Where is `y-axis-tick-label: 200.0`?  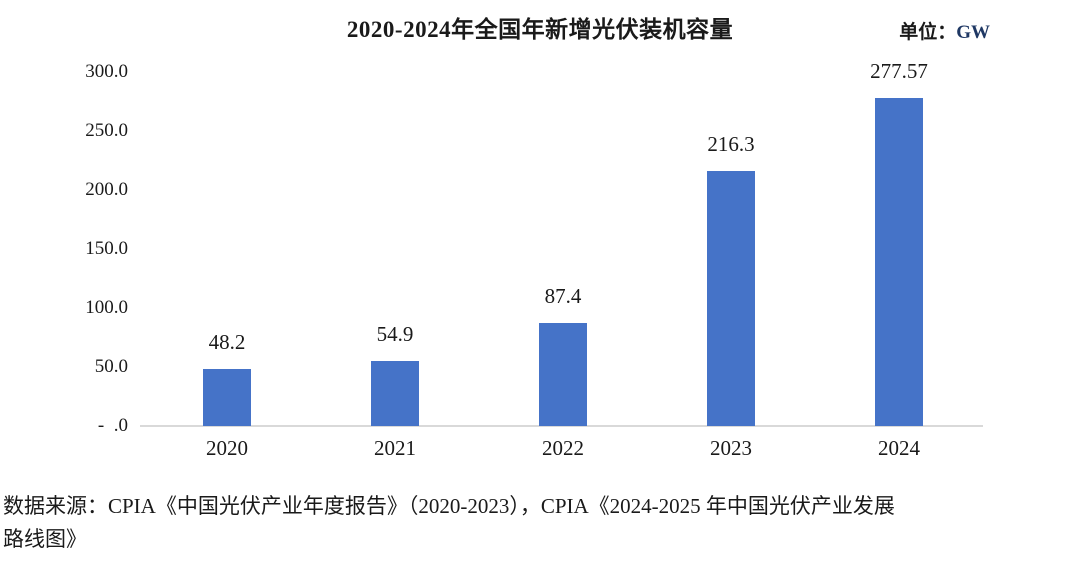
y-axis-tick-label: 200.0 is located at coordinates (106, 189).